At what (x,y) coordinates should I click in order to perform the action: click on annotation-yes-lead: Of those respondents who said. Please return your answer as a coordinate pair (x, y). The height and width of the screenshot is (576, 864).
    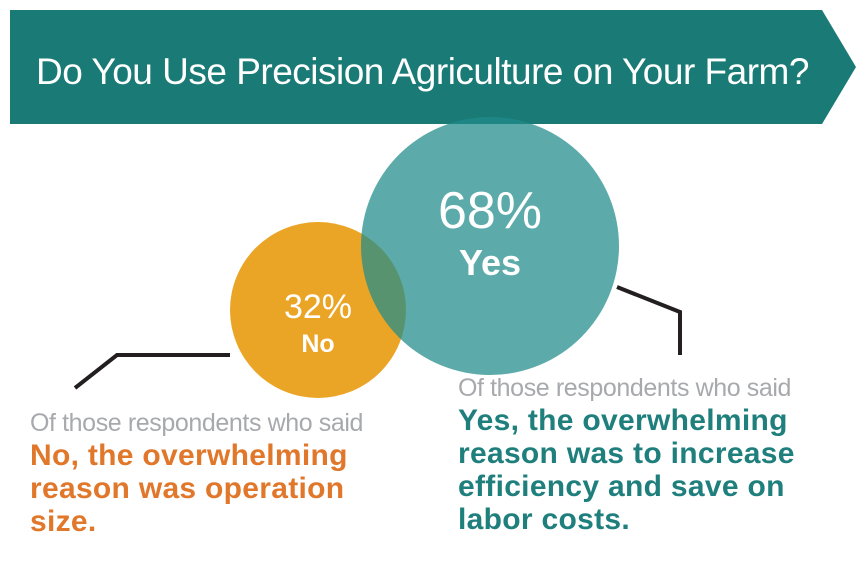
    Looking at the image, I should click on (625, 388).